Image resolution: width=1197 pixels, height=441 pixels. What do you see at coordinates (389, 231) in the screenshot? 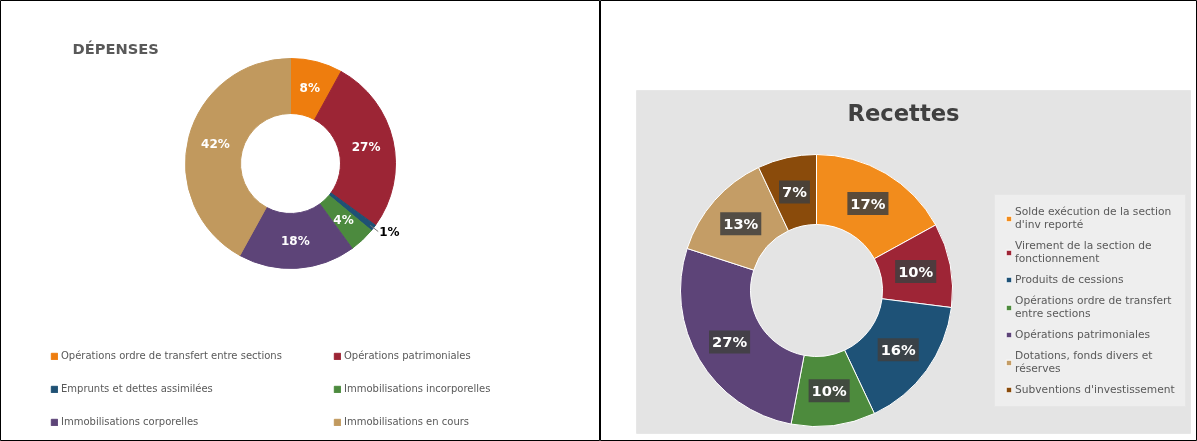
I see `data-label: 1%` at bounding box center [389, 231].